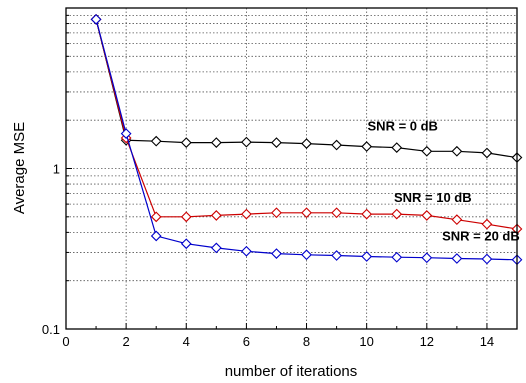 This screenshot has width=526, height=383. I want to click on series-annotation: SNR = 0 dB, so click(403, 126).